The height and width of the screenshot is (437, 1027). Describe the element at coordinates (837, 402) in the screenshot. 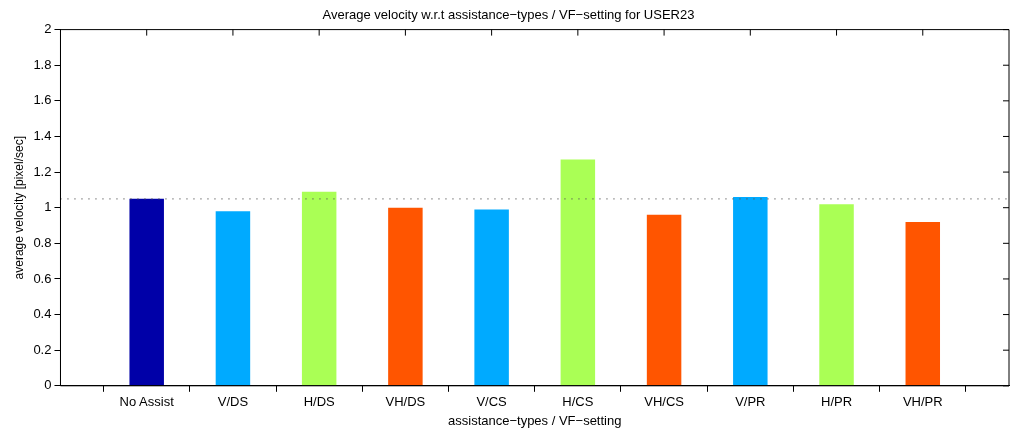

I see `x-tick-label: H/PR` at that location.